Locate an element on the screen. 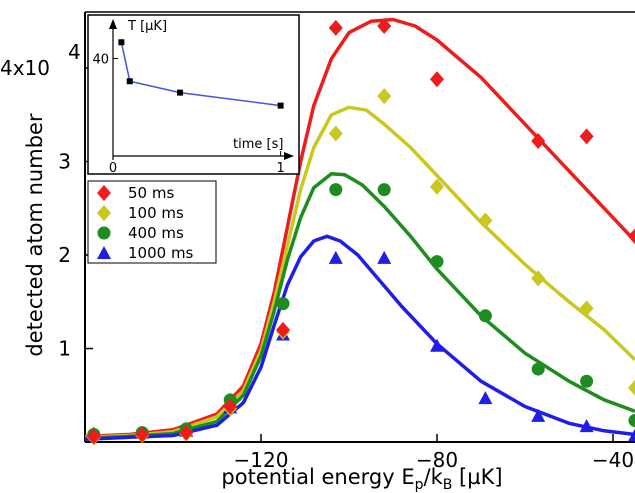  legend-label: 100 ms is located at coordinates (156, 213).